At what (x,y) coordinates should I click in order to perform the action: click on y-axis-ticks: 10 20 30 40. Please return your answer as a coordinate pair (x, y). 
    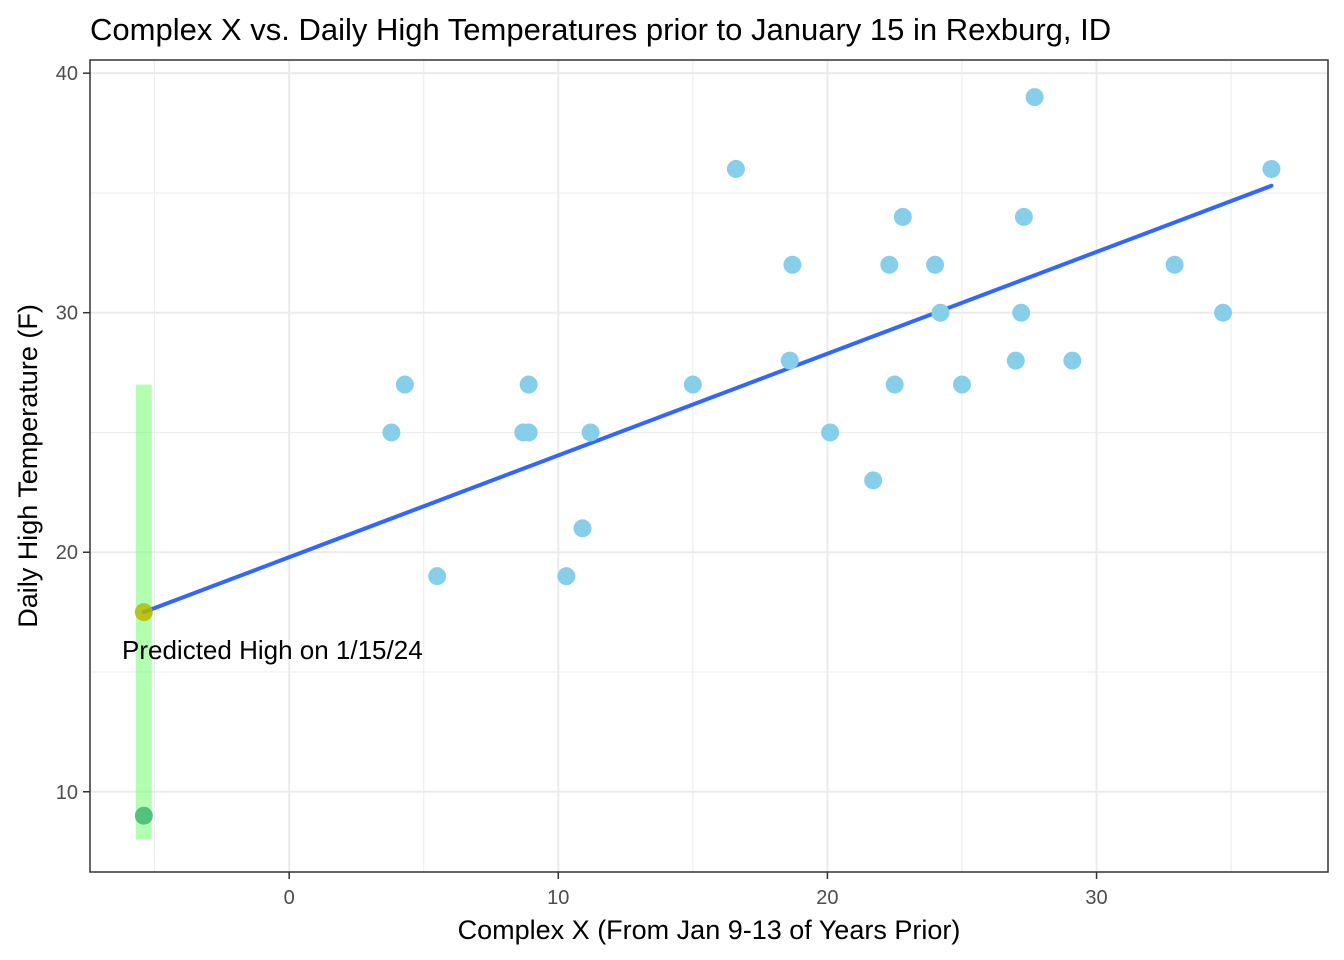
    Looking at the image, I should click on (73, 433).